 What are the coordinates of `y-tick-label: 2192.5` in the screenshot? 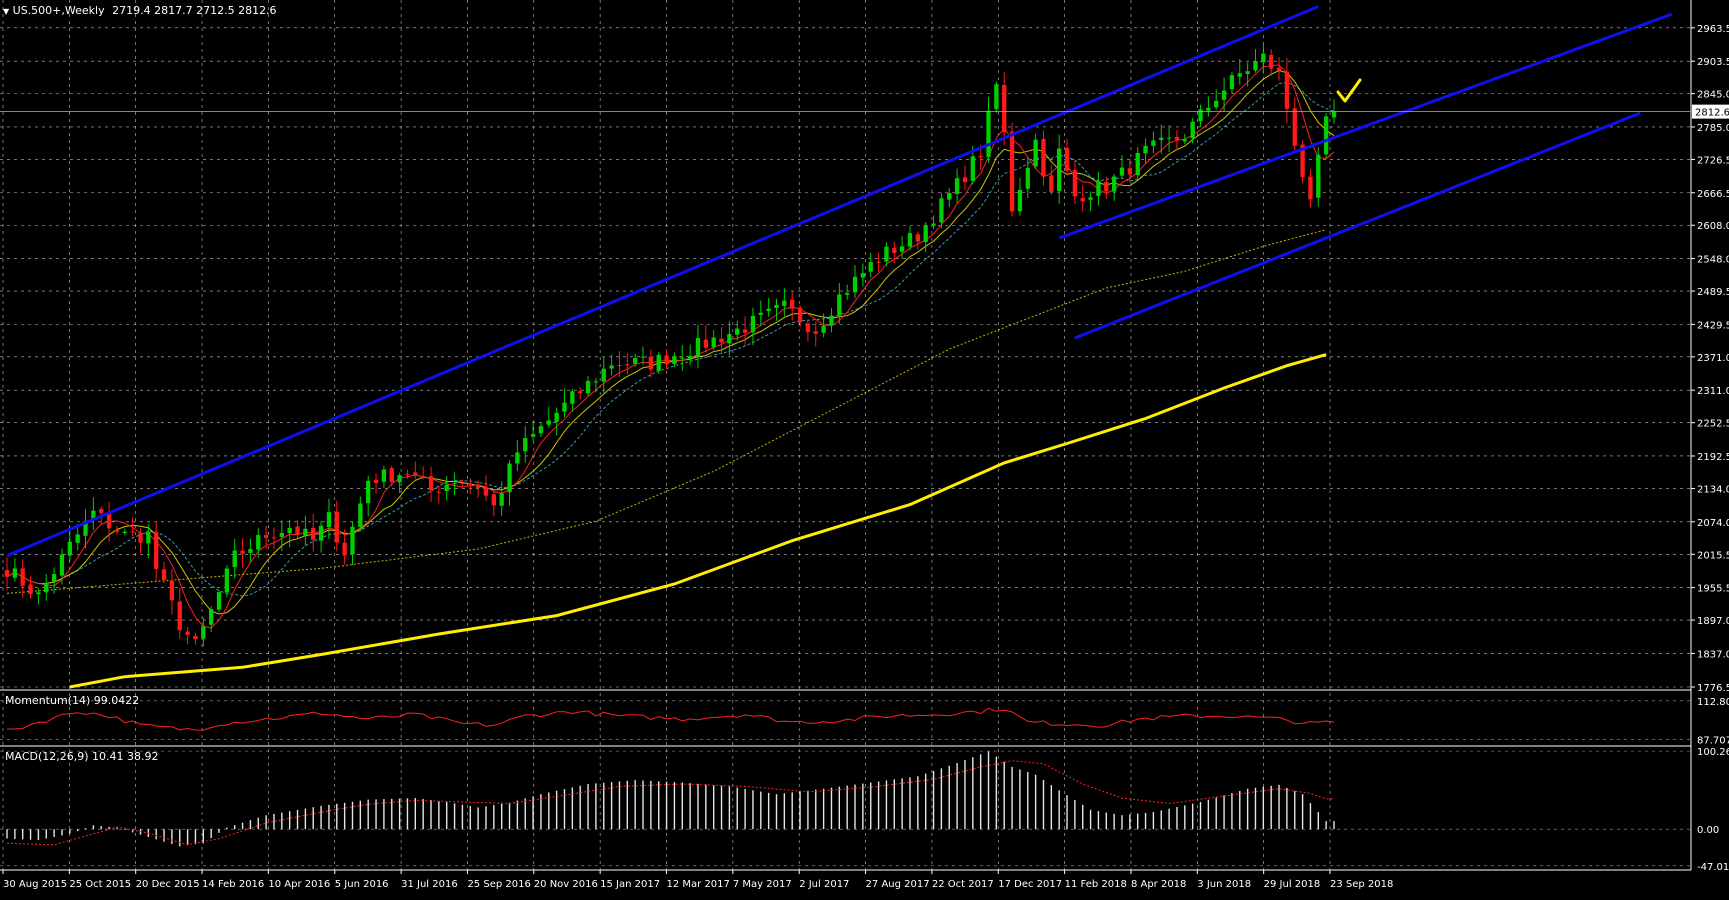 It's located at (1713, 457).